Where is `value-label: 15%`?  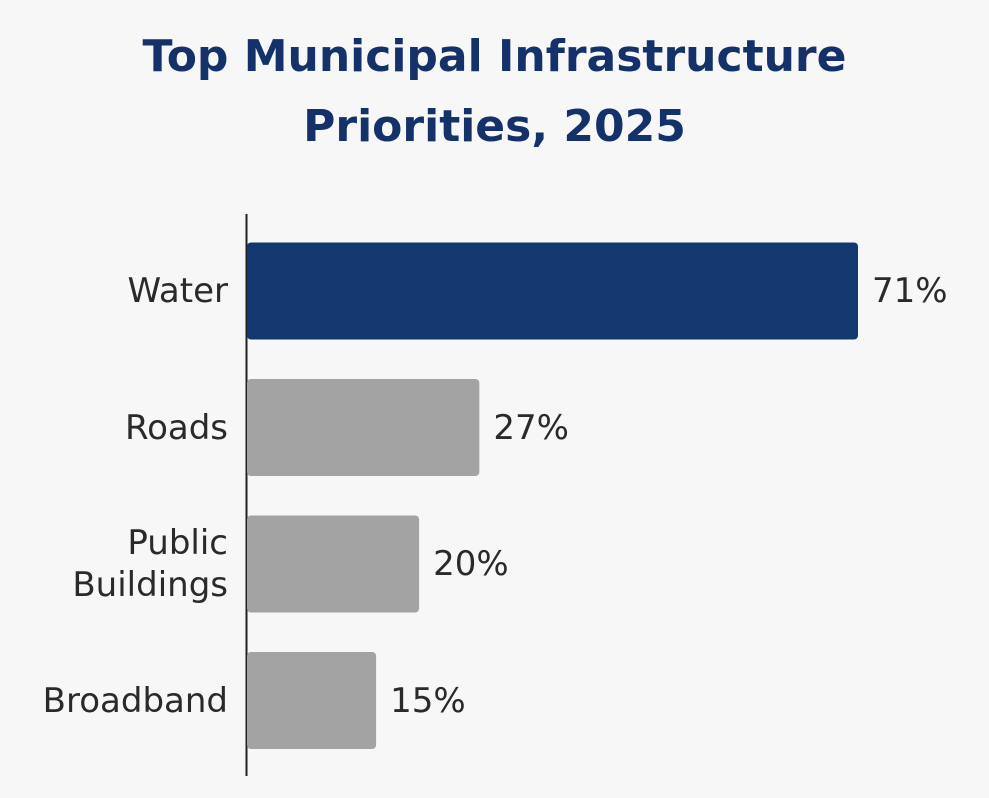
value-label: 15% is located at coordinates (428, 700).